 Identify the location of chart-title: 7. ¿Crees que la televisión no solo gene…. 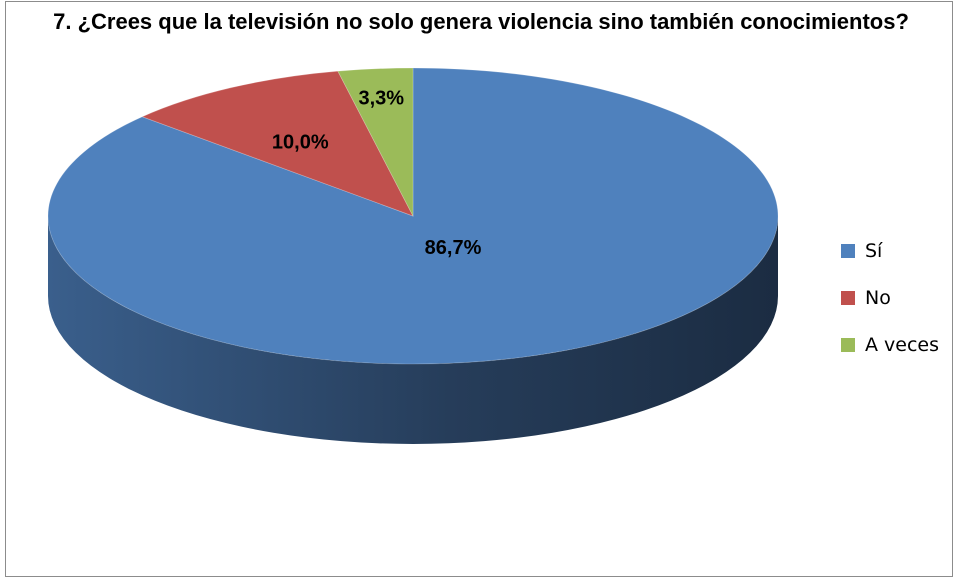
(481, 21).